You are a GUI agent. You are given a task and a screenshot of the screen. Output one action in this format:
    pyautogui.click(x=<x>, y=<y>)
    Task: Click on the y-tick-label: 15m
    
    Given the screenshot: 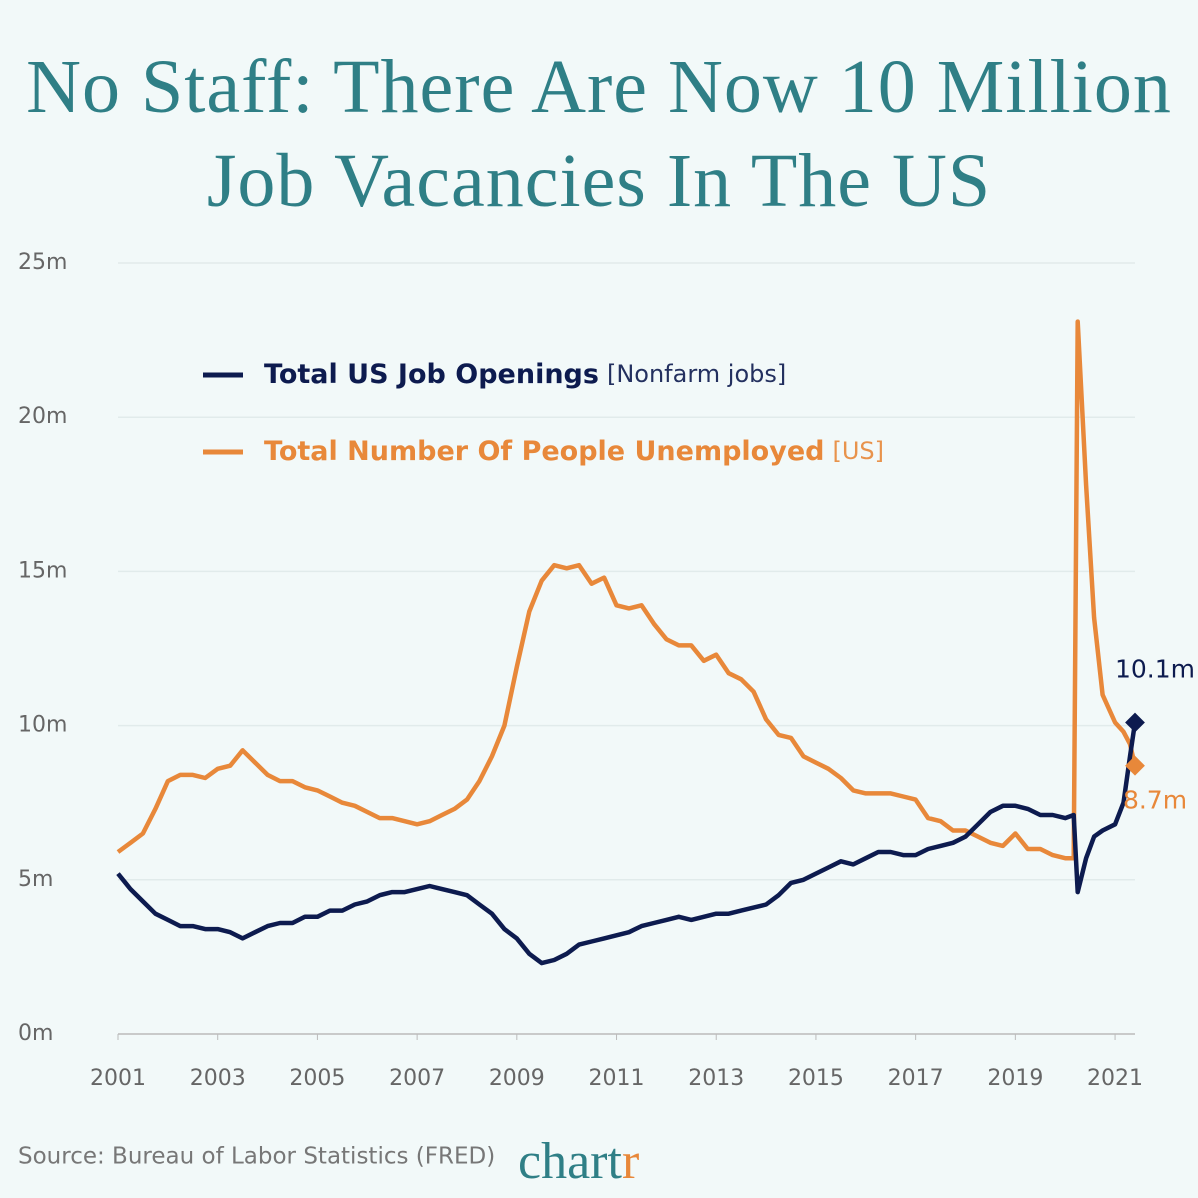 What is the action you would take?
    pyautogui.click(x=42, y=570)
    